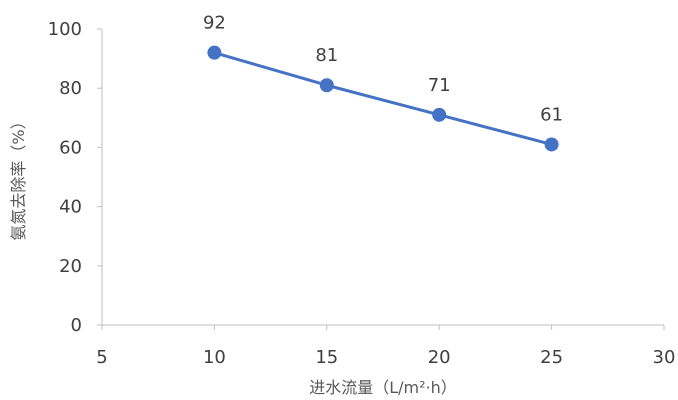  What do you see at coordinates (101, 357) in the screenshot?
I see `x-tick-label: 5` at bounding box center [101, 357].